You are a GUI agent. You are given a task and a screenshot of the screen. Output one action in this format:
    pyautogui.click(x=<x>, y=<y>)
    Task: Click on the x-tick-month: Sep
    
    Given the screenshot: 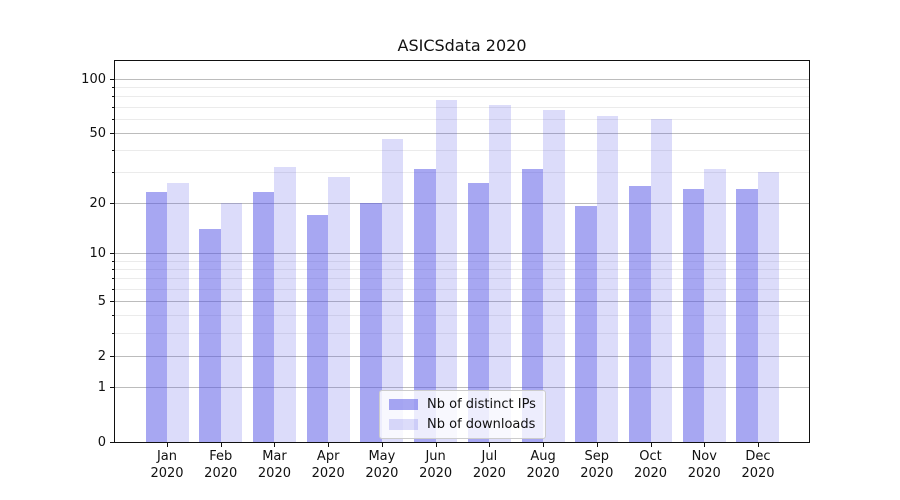 What is the action you would take?
    pyautogui.click(x=597, y=456)
    